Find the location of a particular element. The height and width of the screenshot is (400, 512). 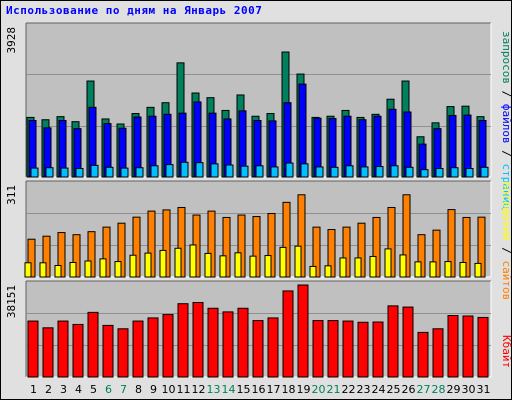

day-tick-label: 7 is located at coordinates (123, 389).